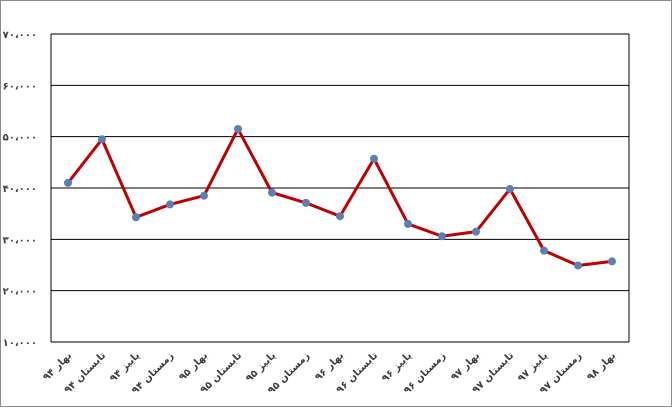 This screenshot has width=672, height=408. Describe the element at coordinates (125, 367) in the screenshot. I see `x-tick-label: پاییز ۹۴` at that location.